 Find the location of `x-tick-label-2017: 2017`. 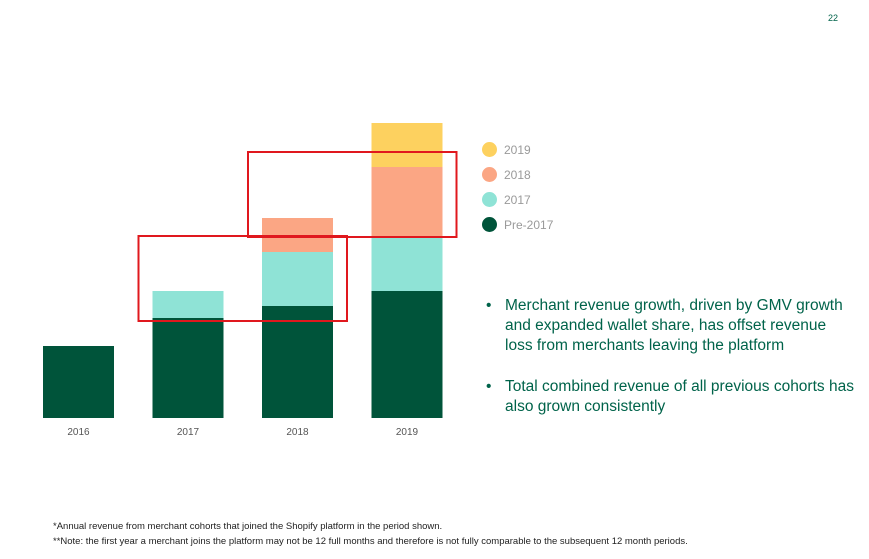

x-tick-label-2017: 2017 is located at coordinates (188, 432).